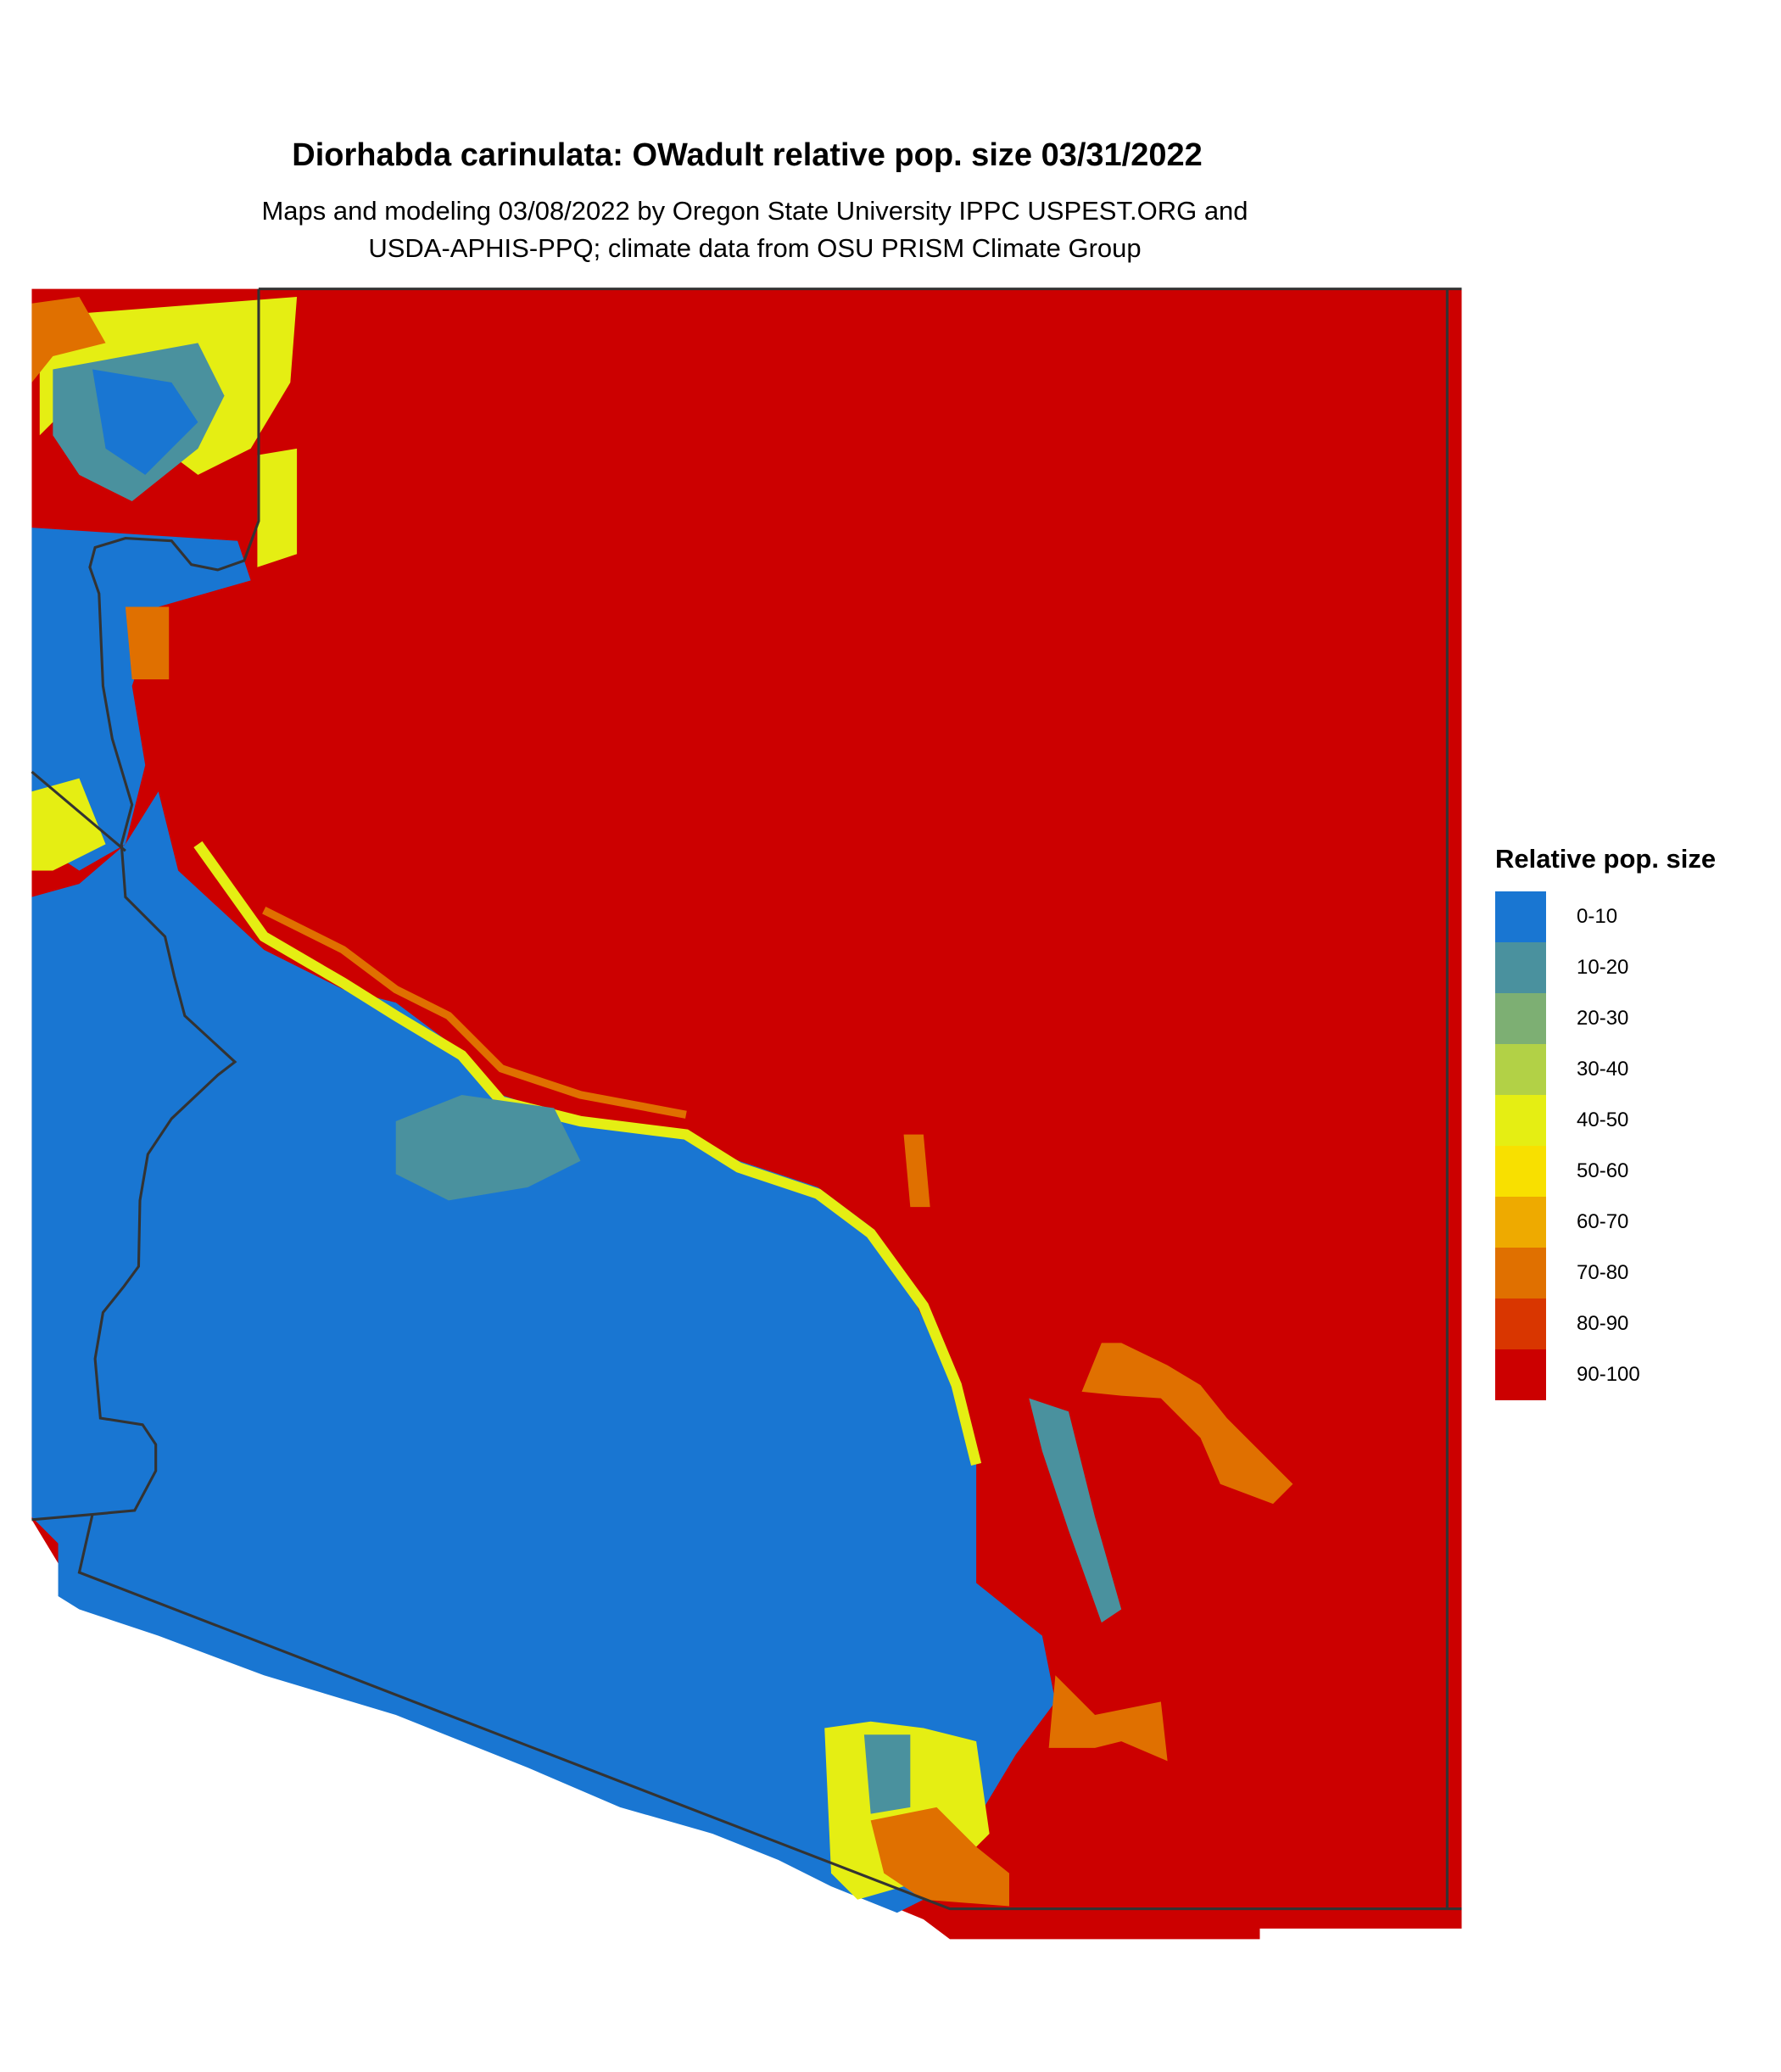 The width and height of the screenshot is (1781, 2072). I want to click on legend-item: 30-40, so click(1606, 1069).